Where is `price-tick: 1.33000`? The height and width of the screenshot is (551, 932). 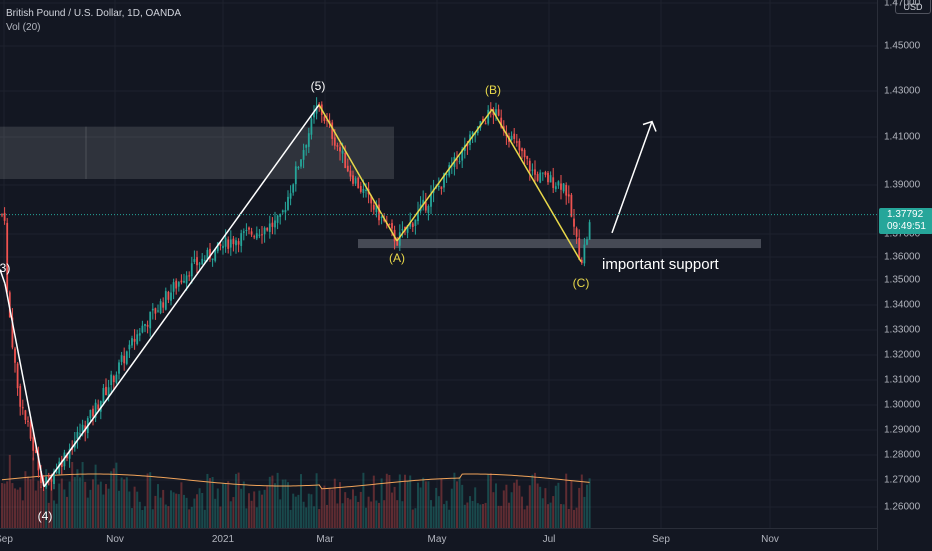
price-tick: 1.33000 is located at coordinates (902, 330).